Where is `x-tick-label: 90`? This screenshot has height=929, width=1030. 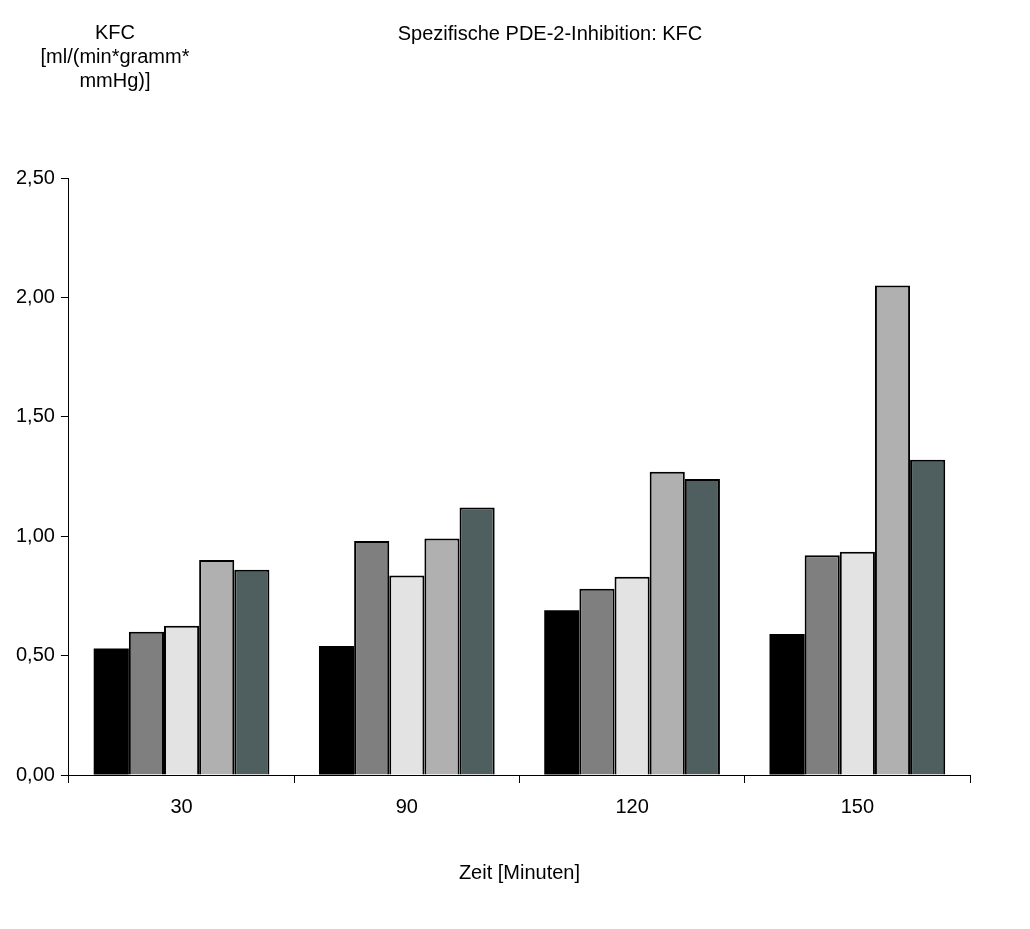
x-tick-label: 90 is located at coordinates (406, 805).